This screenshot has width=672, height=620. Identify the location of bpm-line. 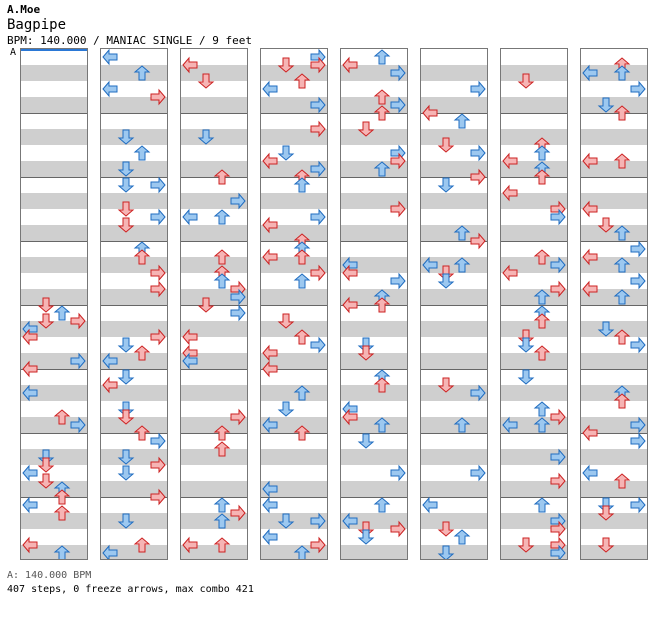
(54, 50).